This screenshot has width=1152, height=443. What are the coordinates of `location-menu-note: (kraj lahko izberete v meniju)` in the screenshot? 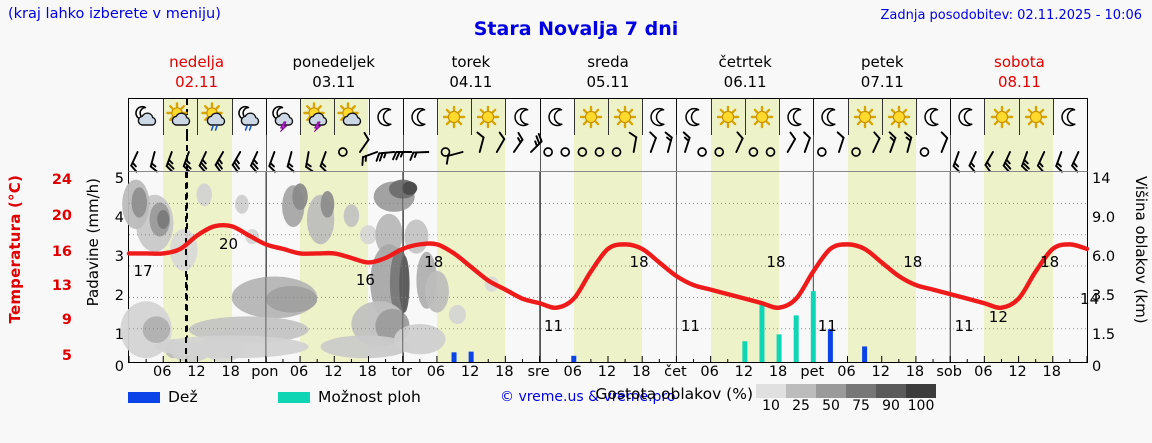 It's located at (114, 14).